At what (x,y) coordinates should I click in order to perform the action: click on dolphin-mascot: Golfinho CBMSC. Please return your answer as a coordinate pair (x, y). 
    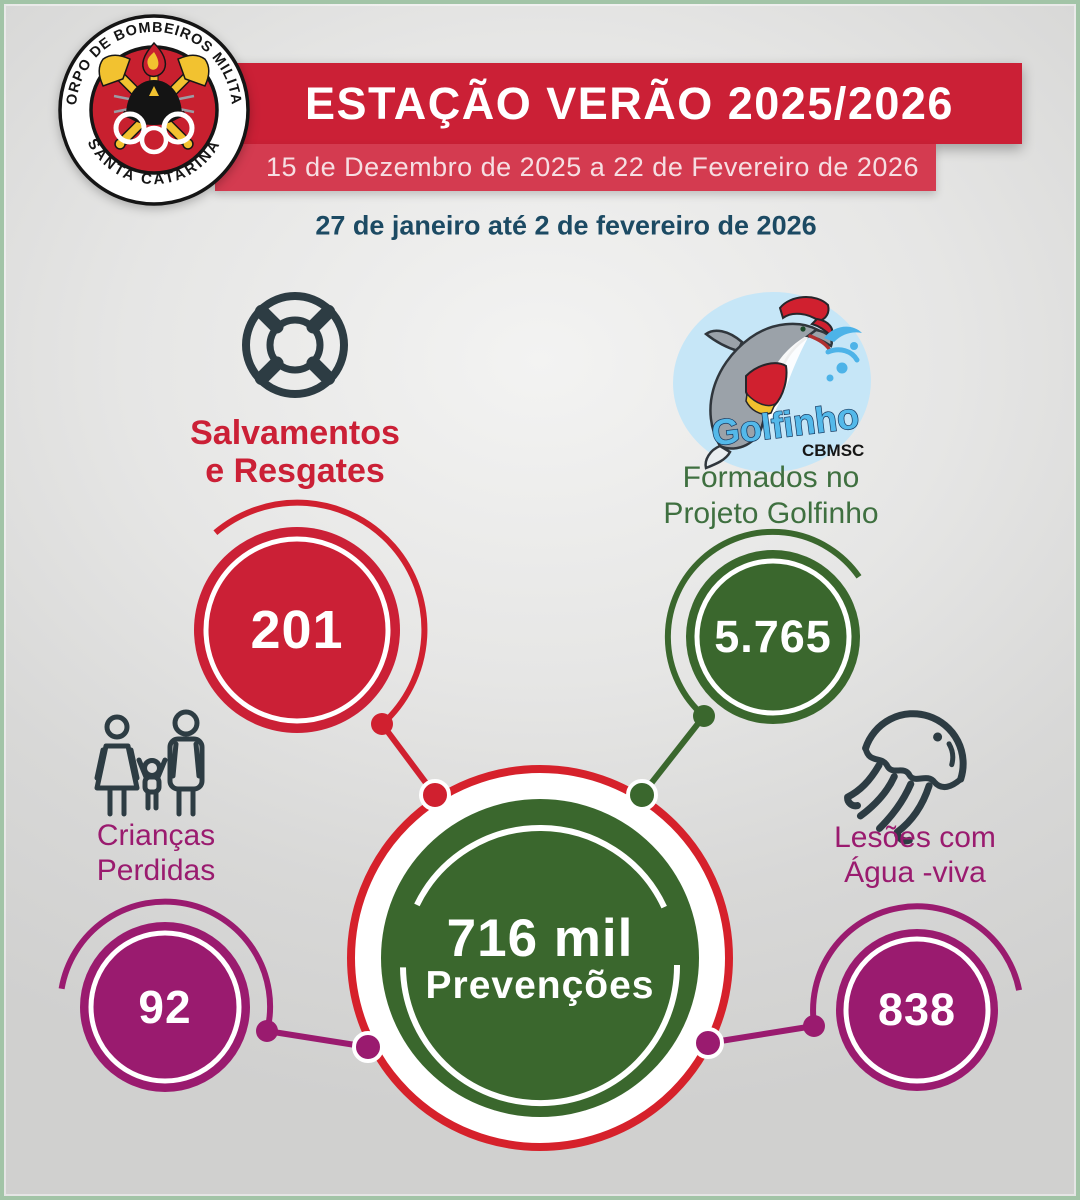
    Looking at the image, I should click on (772, 382).